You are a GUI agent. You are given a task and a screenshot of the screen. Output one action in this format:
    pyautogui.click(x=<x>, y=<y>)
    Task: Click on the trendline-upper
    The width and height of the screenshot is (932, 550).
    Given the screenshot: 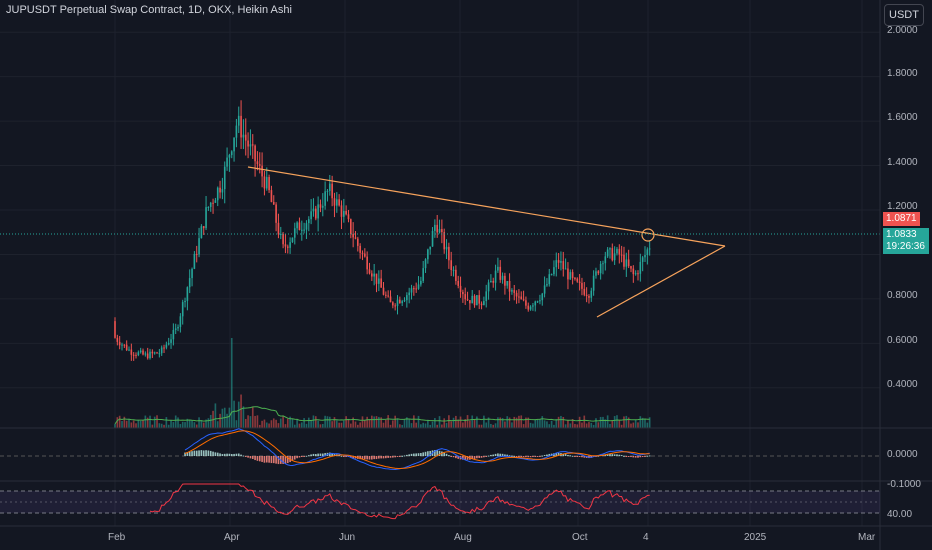 What is the action you would take?
    pyautogui.click(x=486, y=206)
    